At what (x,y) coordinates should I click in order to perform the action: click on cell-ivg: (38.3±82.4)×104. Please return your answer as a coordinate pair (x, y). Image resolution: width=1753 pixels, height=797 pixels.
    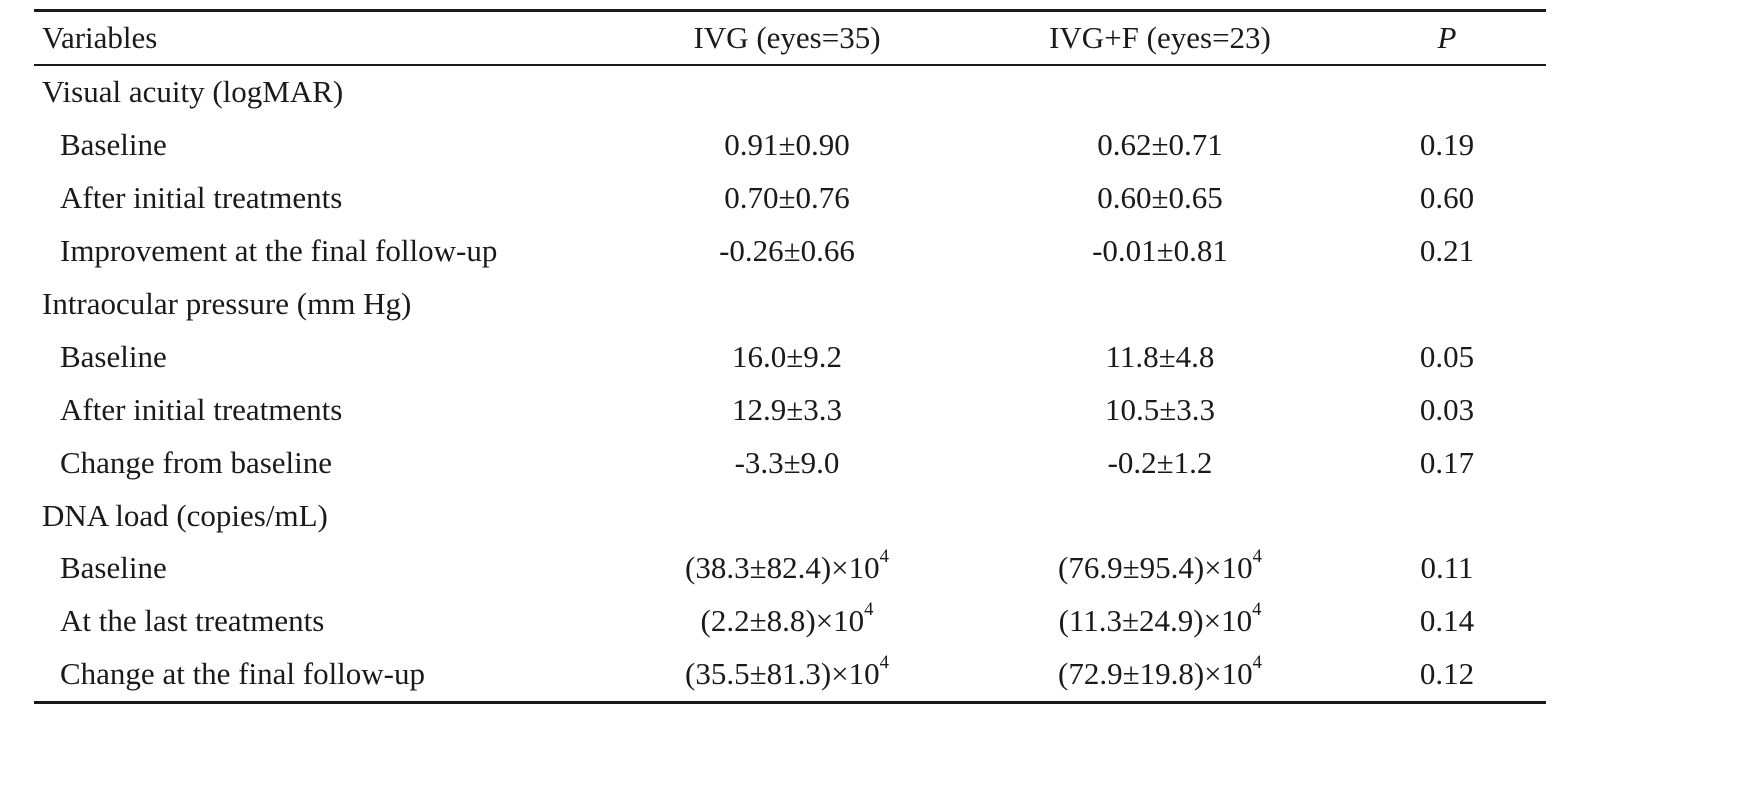
    Looking at the image, I should click on (787, 568).